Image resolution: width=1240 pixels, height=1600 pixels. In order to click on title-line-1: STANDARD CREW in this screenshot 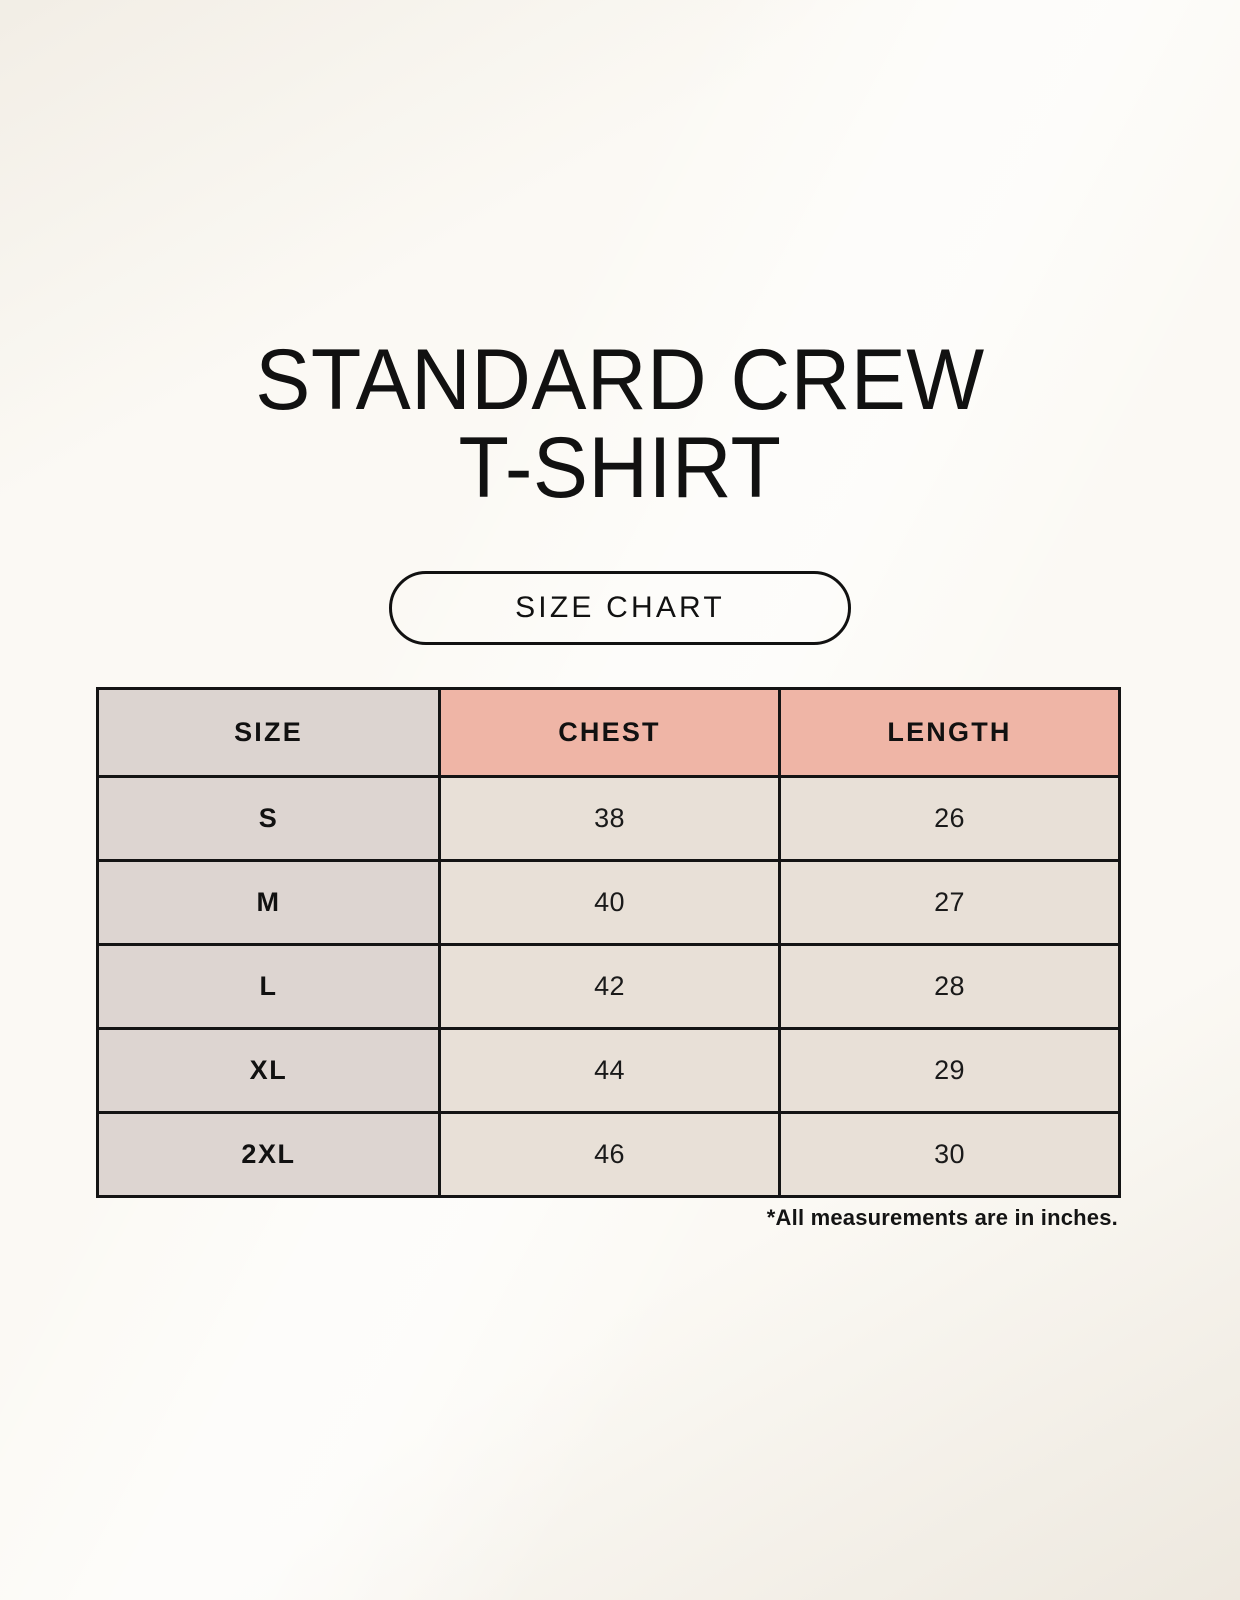, I will do `click(620, 380)`.